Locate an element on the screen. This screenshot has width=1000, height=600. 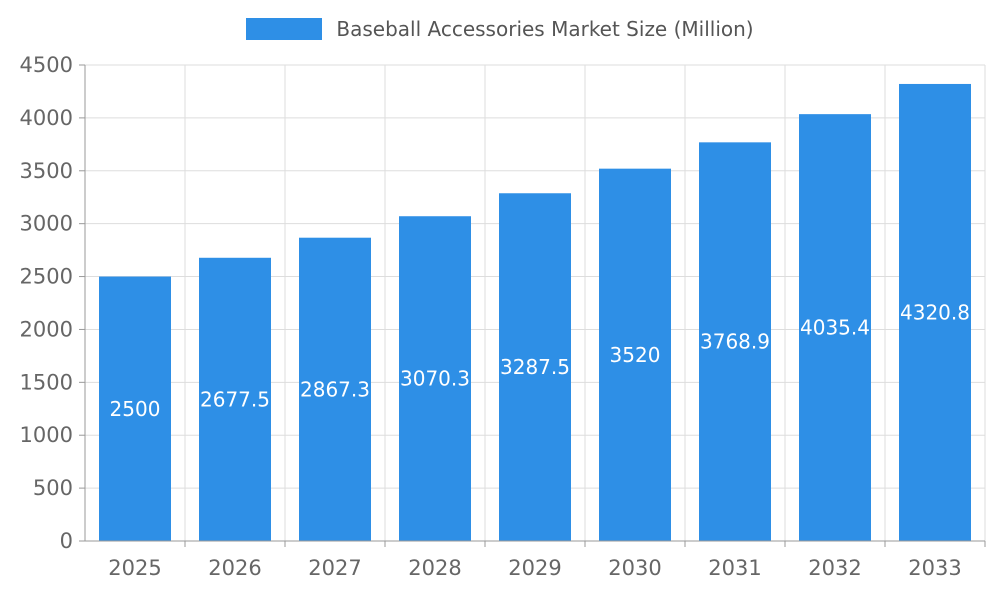
bar-value-label: 2677.5 is located at coordinates (235, 399).